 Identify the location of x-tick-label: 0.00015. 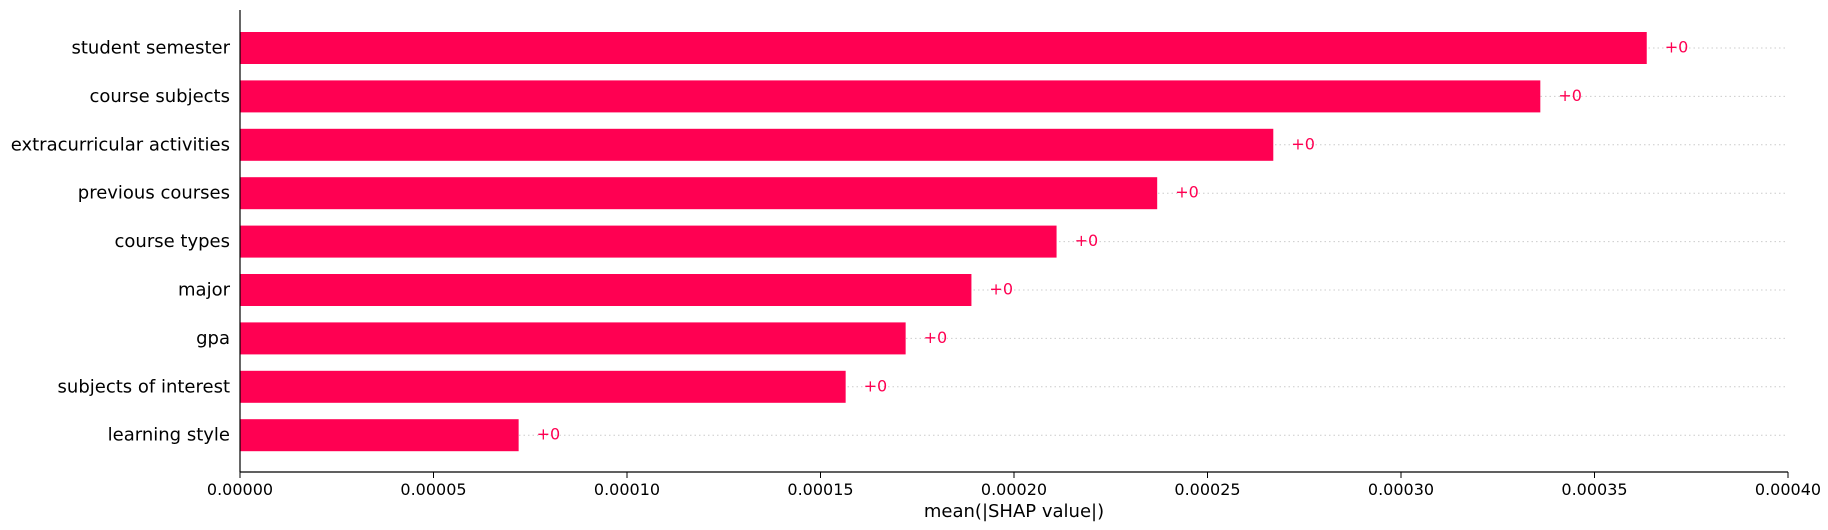
(820, 489).